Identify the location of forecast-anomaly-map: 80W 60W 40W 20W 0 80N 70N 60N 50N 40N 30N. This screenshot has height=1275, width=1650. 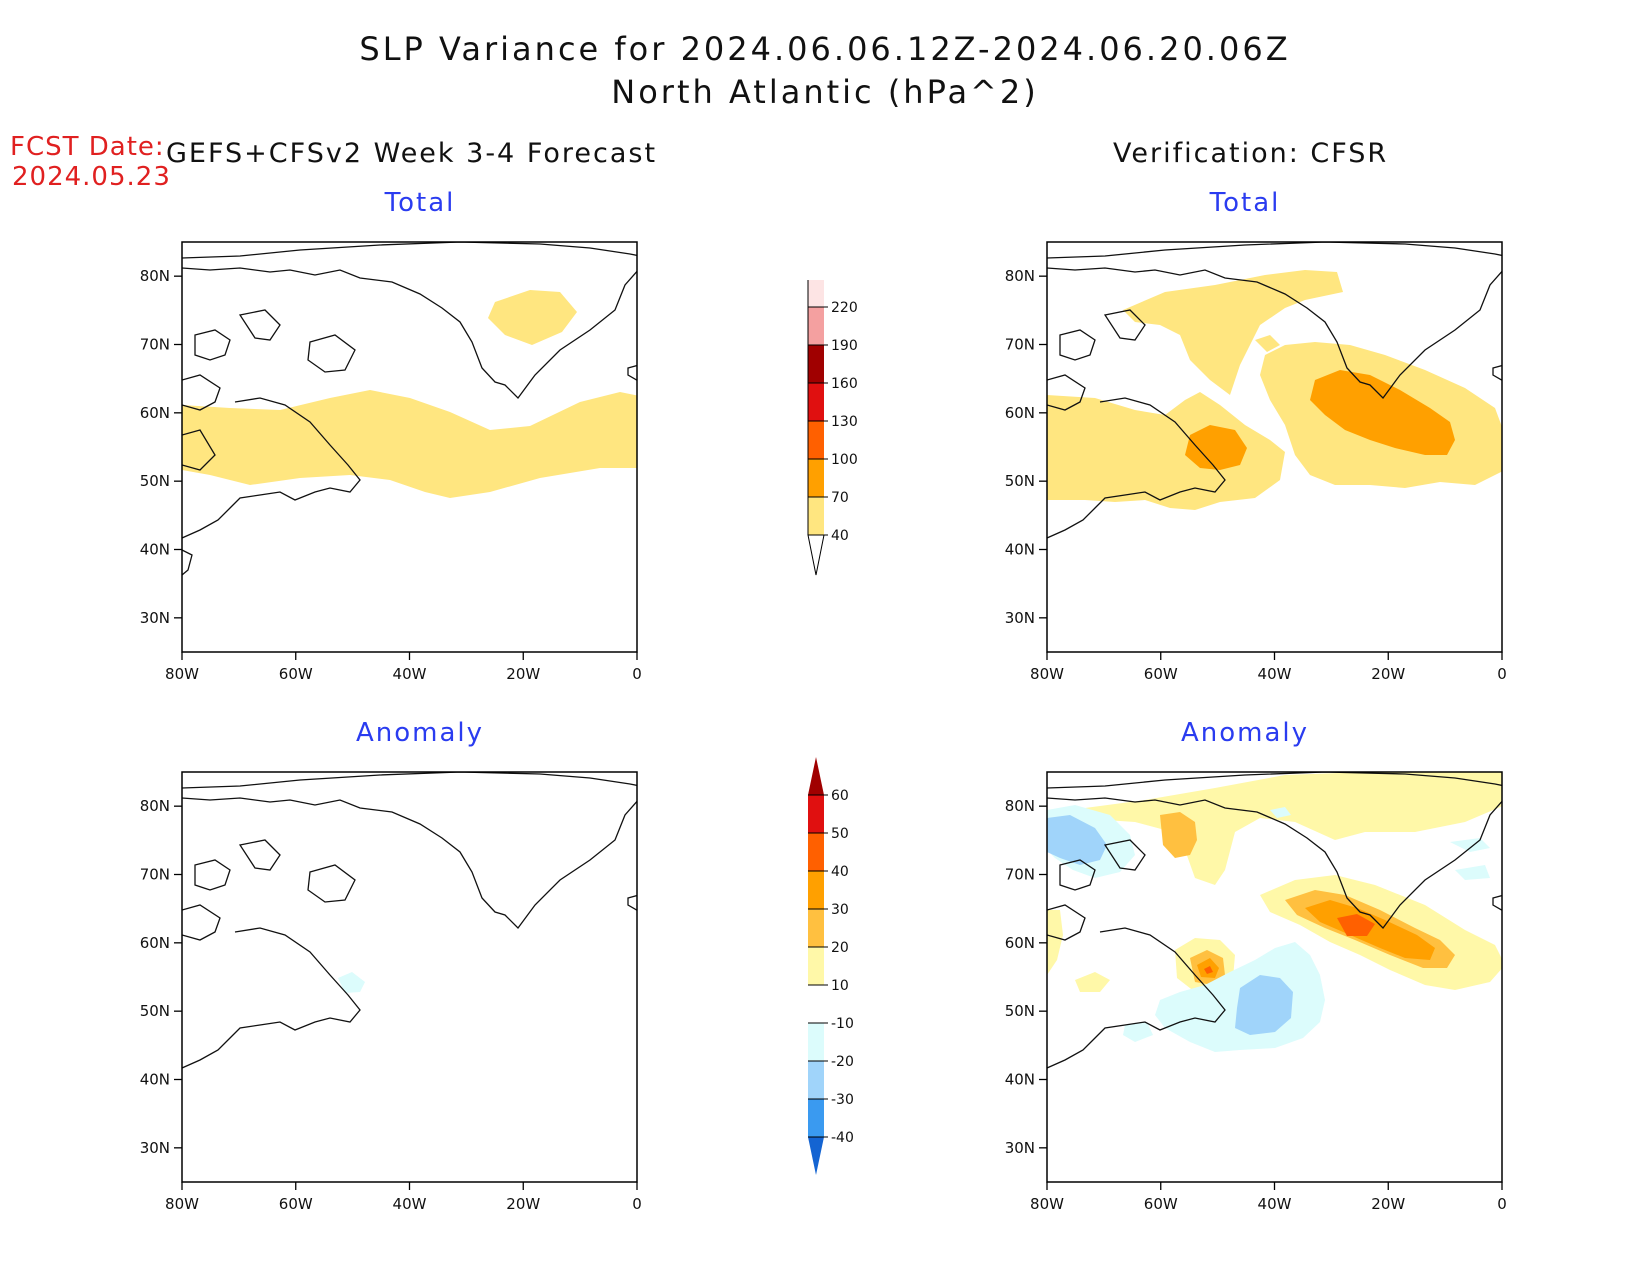
(391, 992).